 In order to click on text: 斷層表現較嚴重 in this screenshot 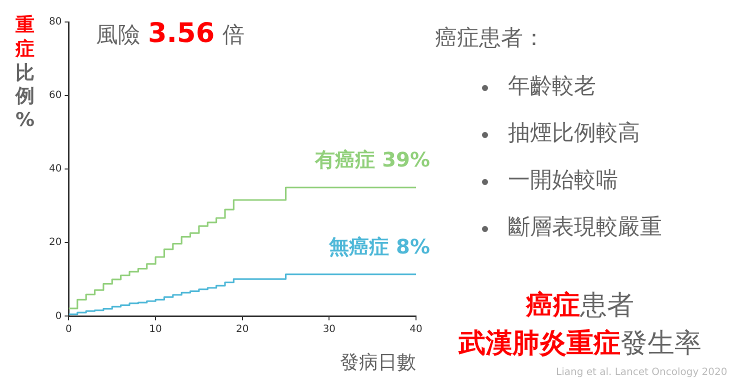, I will do `click(585, 227)`.